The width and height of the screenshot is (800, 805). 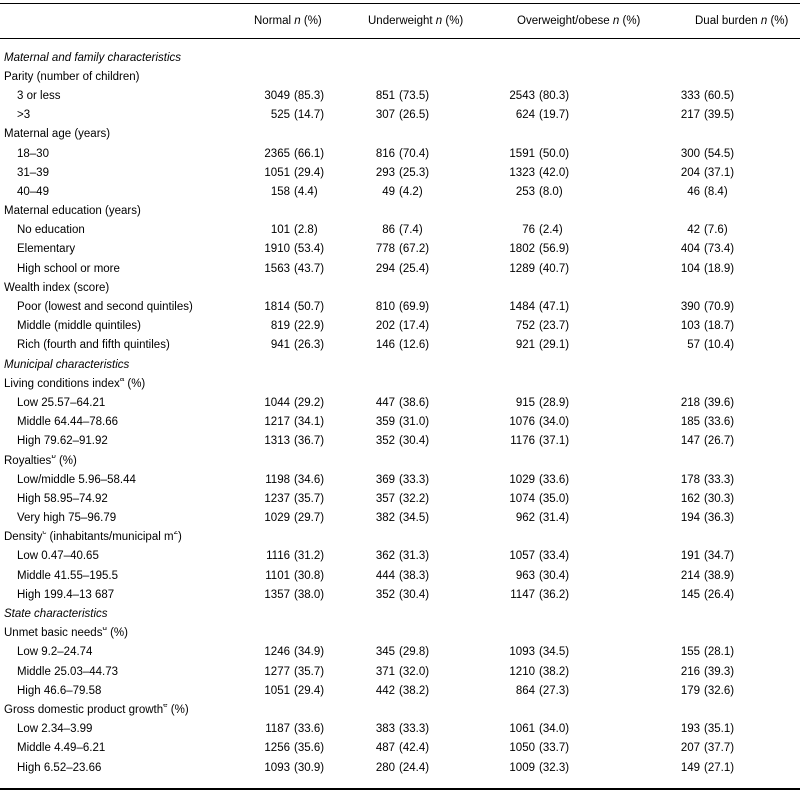 I want to click on value-cell: 1009 (32.3), so click(x=567, y=768).